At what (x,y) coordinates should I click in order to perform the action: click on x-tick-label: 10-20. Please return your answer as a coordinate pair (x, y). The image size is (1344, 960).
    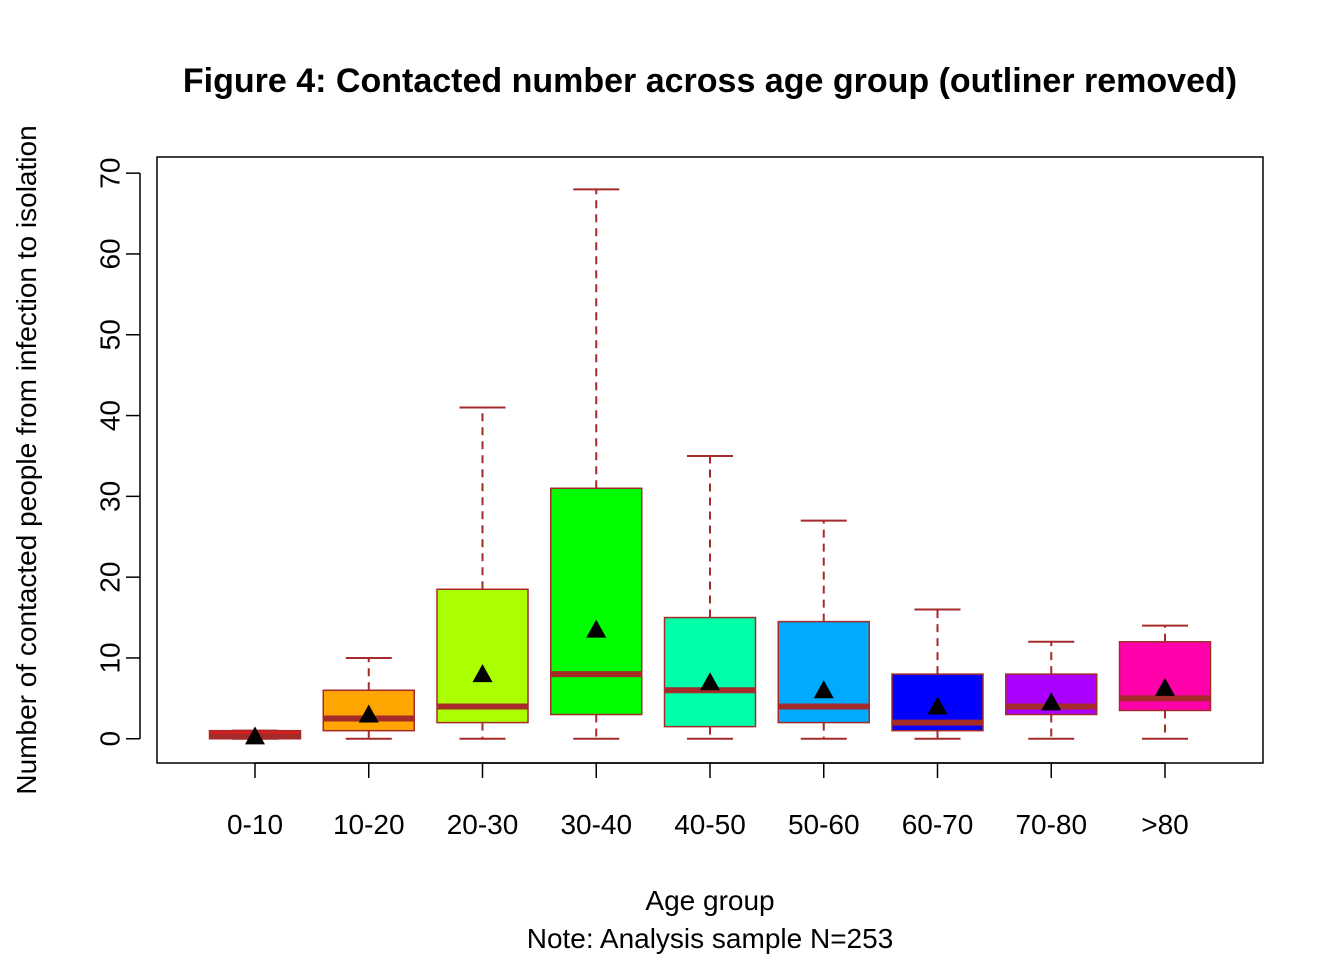
    Looking at the image, I should click on (369, 824).